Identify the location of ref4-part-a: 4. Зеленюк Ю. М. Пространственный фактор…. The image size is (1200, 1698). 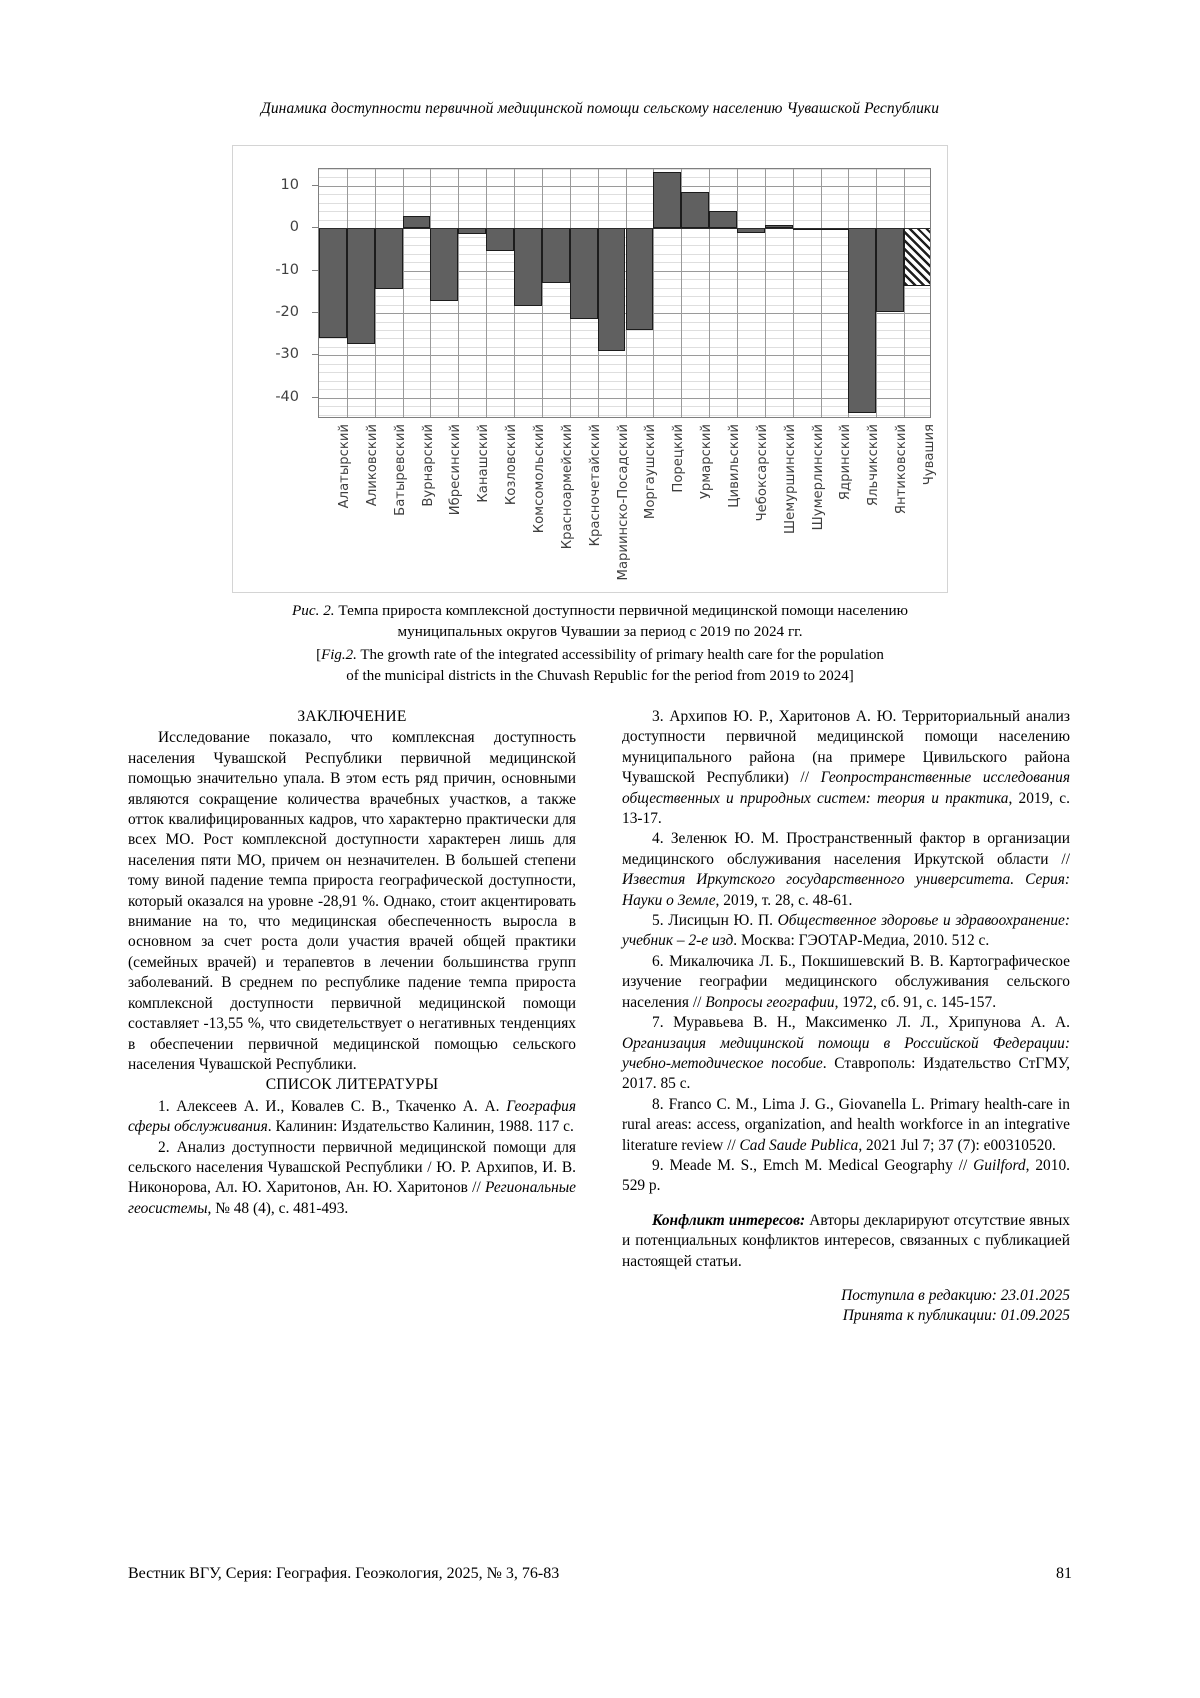
(846, 849).